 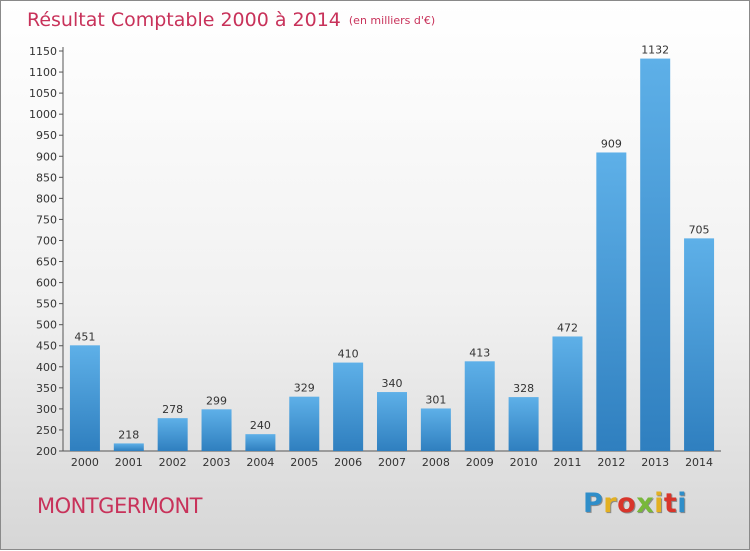 What do you see at coordinates (435, 399) in the screenshot?
I see `data-label: 301` at bounding box center [435, 399].